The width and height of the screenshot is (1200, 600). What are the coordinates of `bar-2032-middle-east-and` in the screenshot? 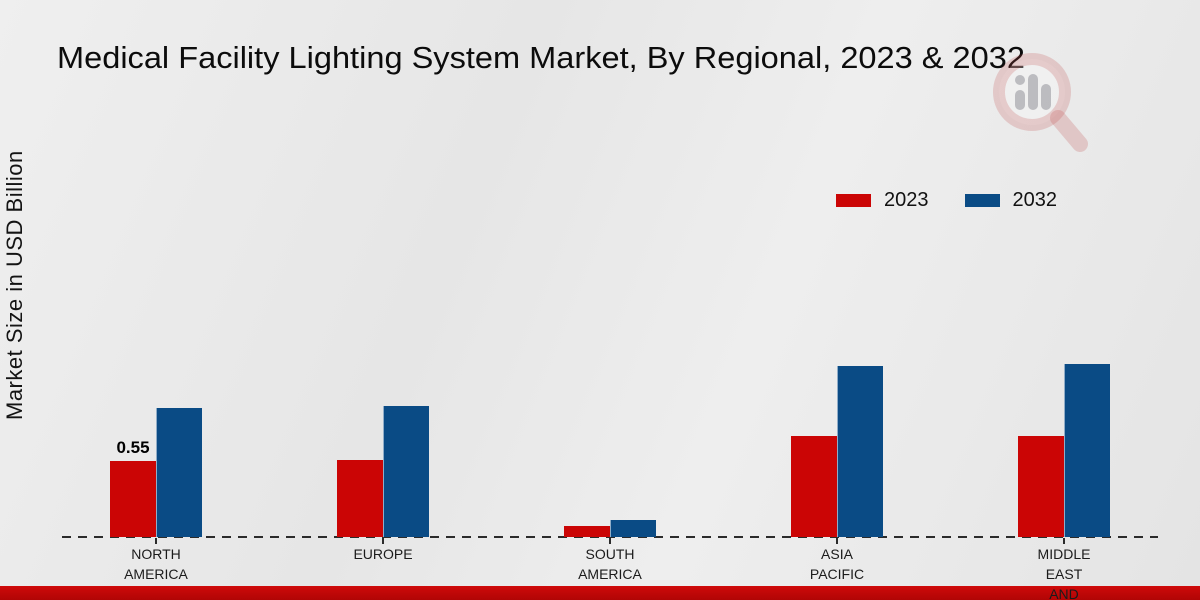 It's located at (1087, 450).